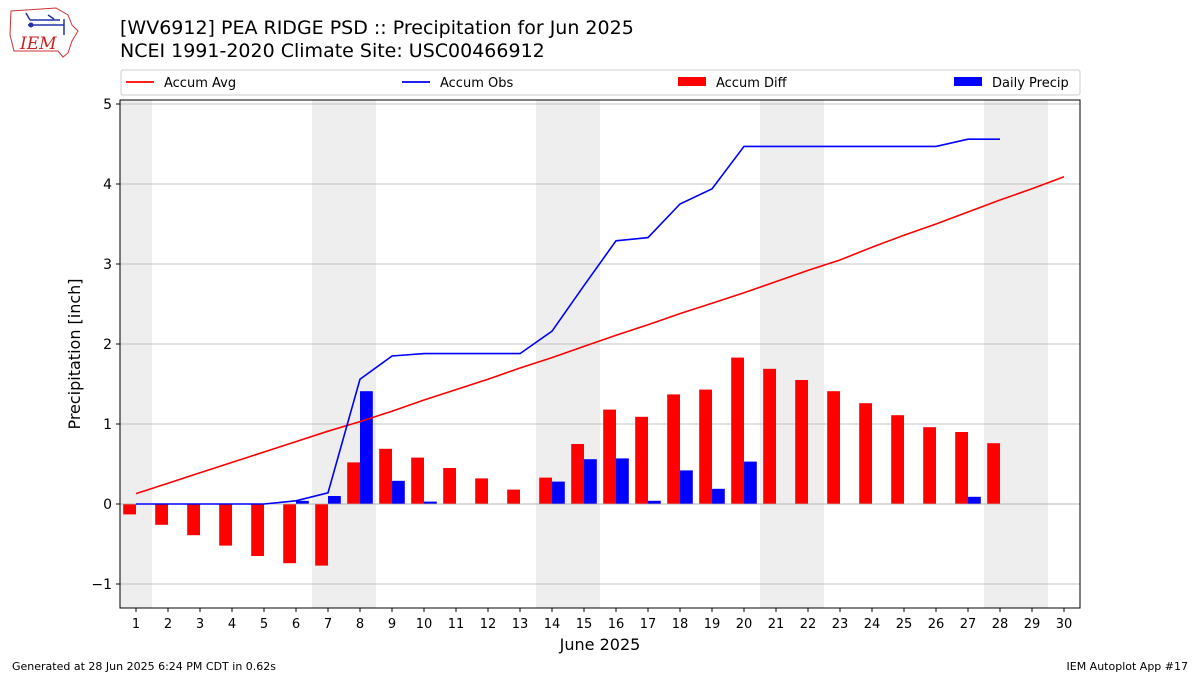  Describe the element at coordinates (200, 83) in the screenshot. I see `legend-label-accum-avg: Accum Avg` at that location.